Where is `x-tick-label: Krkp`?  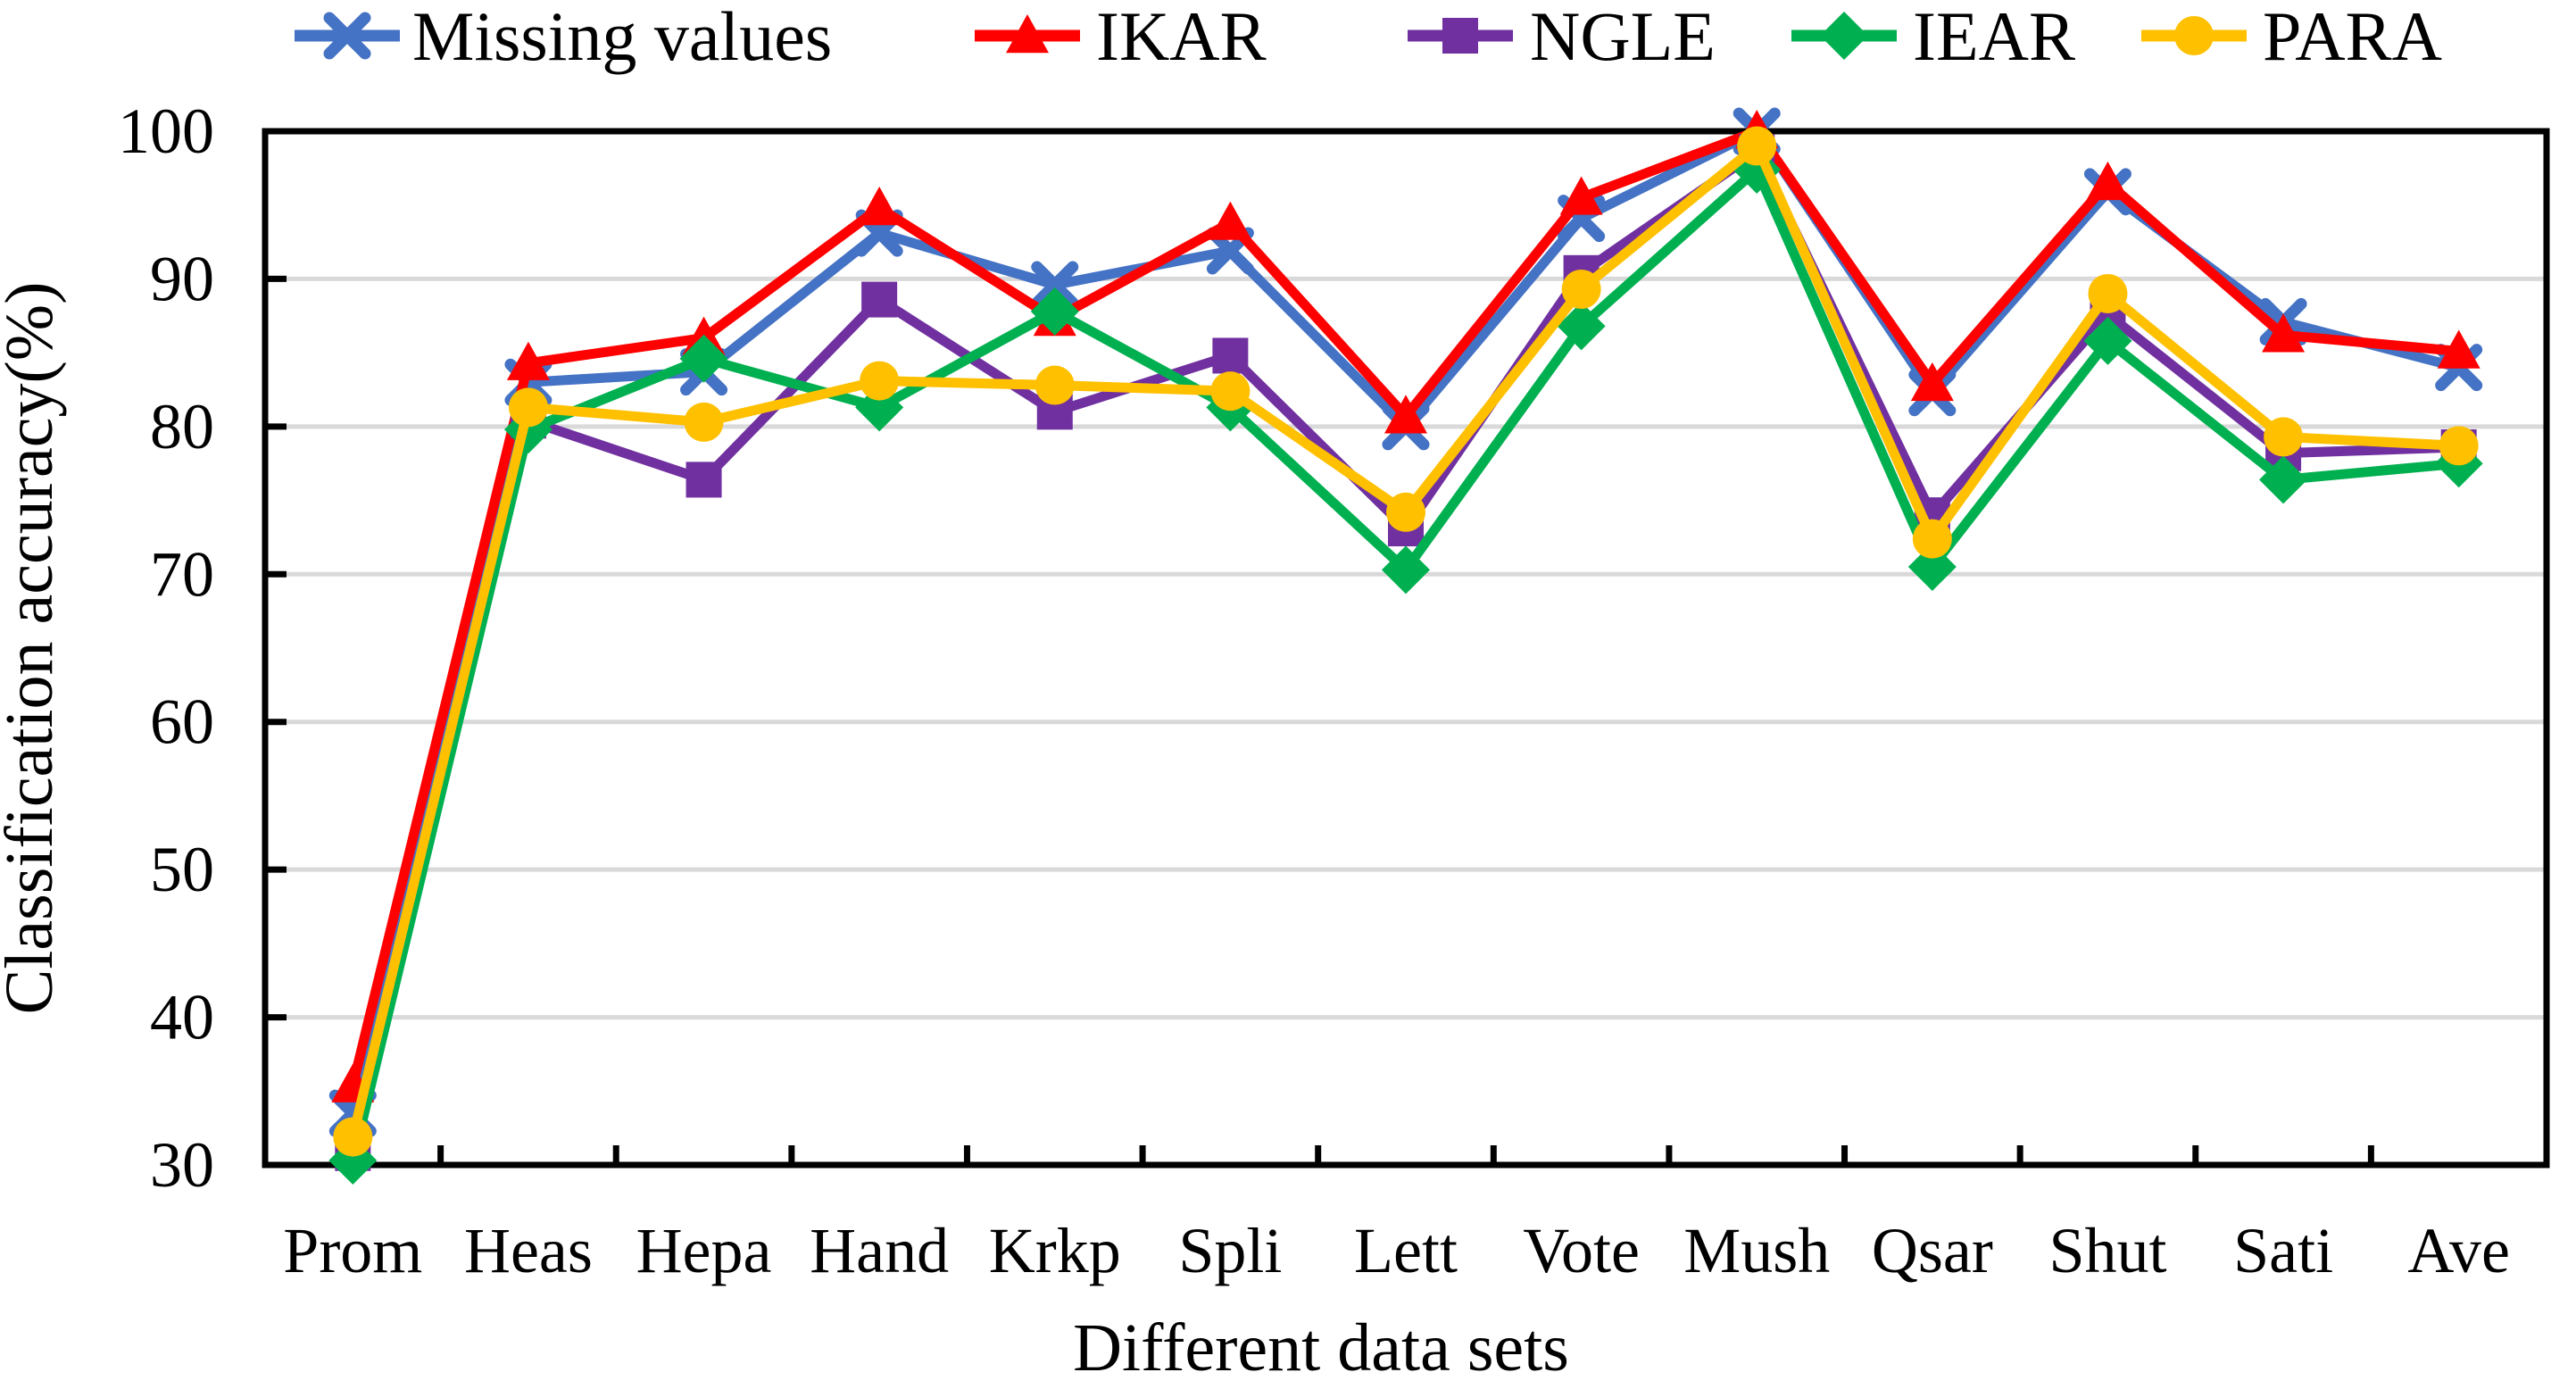 x-tick-label: Krkp is located at coordinates (1055, 1251).